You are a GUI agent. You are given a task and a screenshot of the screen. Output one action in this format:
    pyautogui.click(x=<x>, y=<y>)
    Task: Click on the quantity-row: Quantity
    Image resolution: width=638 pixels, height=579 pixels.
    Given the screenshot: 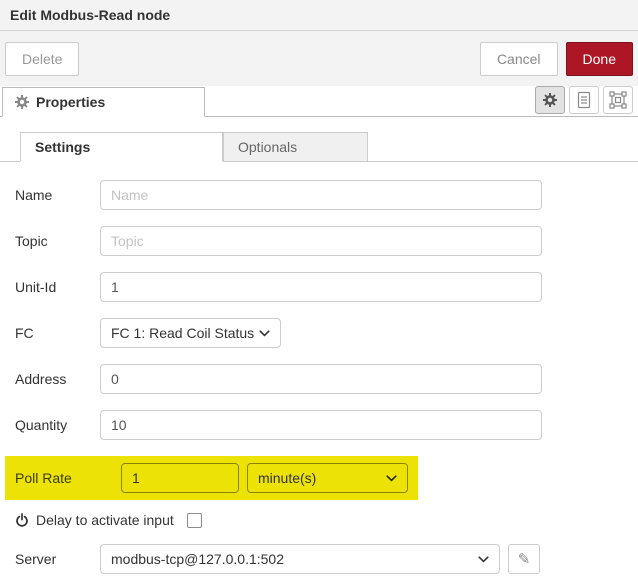 What is the action you would take?
    pyautogui.click(x=326, y=425)
    